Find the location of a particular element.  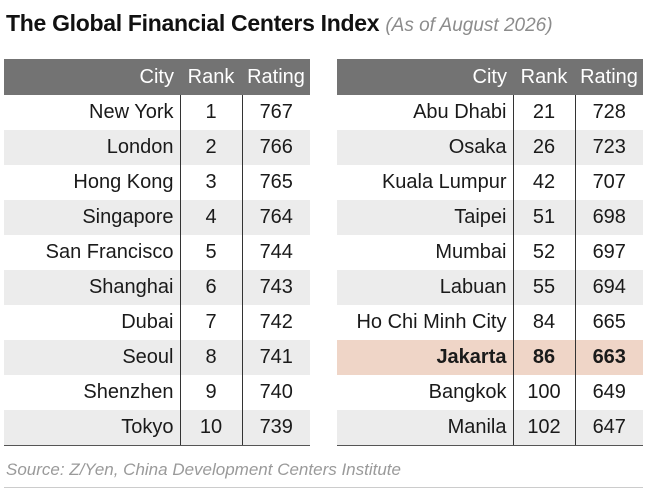

cell-rating: 743 is located at coordinates (276, 287).